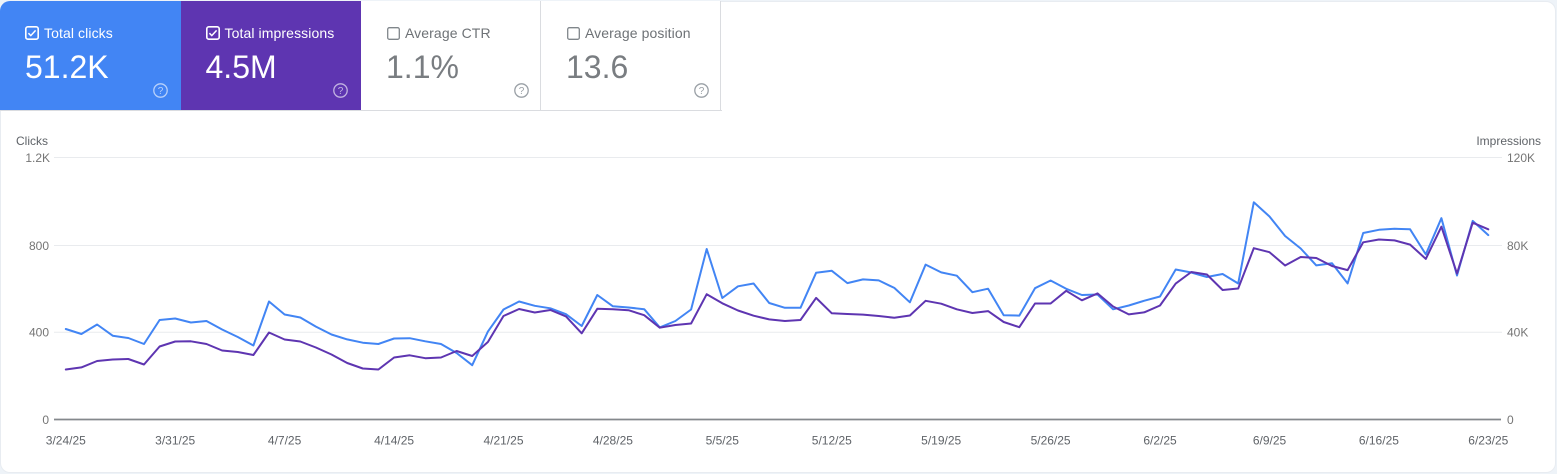 The image size is (1557, 474). What do you see at coordinates (503, 441) in the screenshot?
I see `svg-text: 4/21/25` at bounding box center [503, 441].